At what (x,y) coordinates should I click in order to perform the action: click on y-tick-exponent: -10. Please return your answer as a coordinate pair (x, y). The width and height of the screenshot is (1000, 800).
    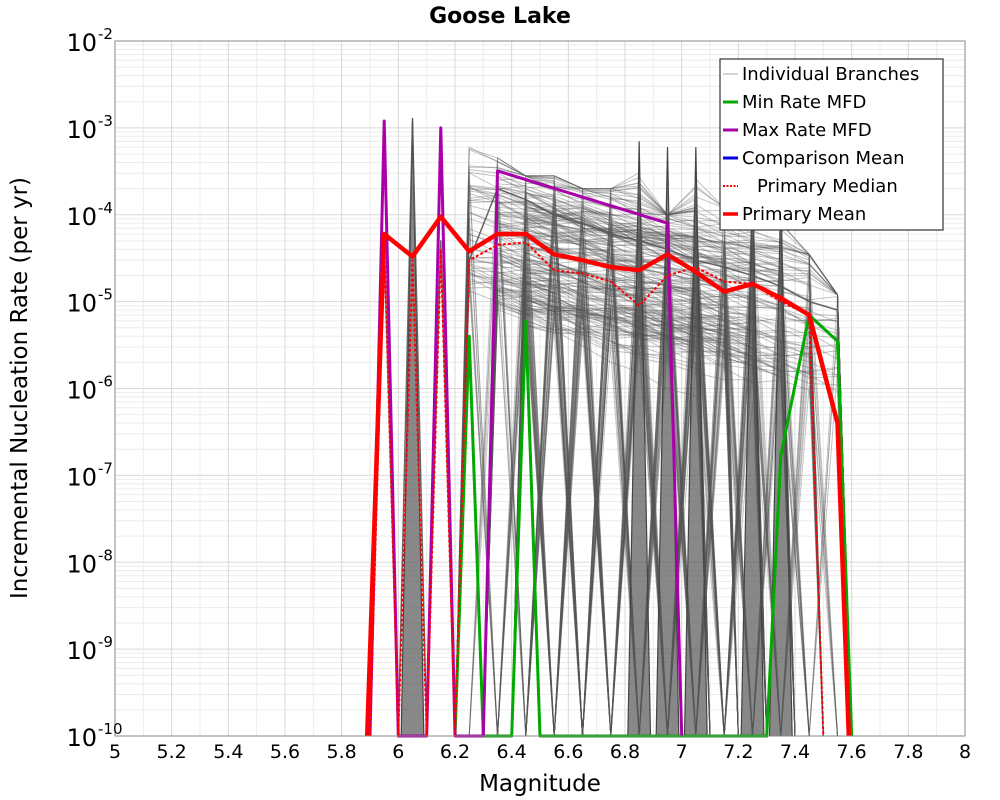
    Looking at the image, I should click on (110, 729).